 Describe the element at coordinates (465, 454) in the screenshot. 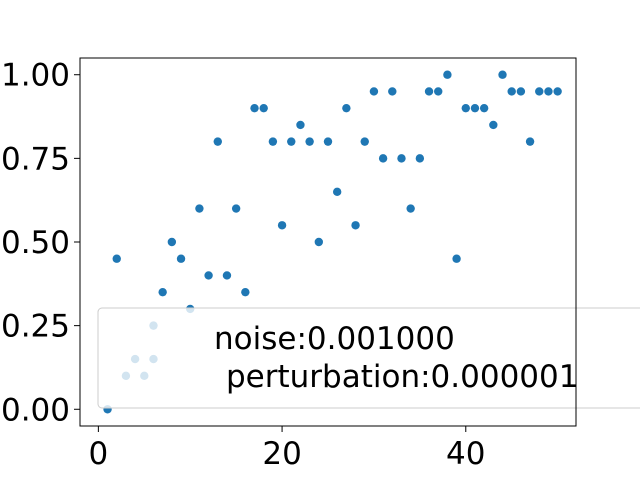

I see `x-tick-label: 40` at that location.